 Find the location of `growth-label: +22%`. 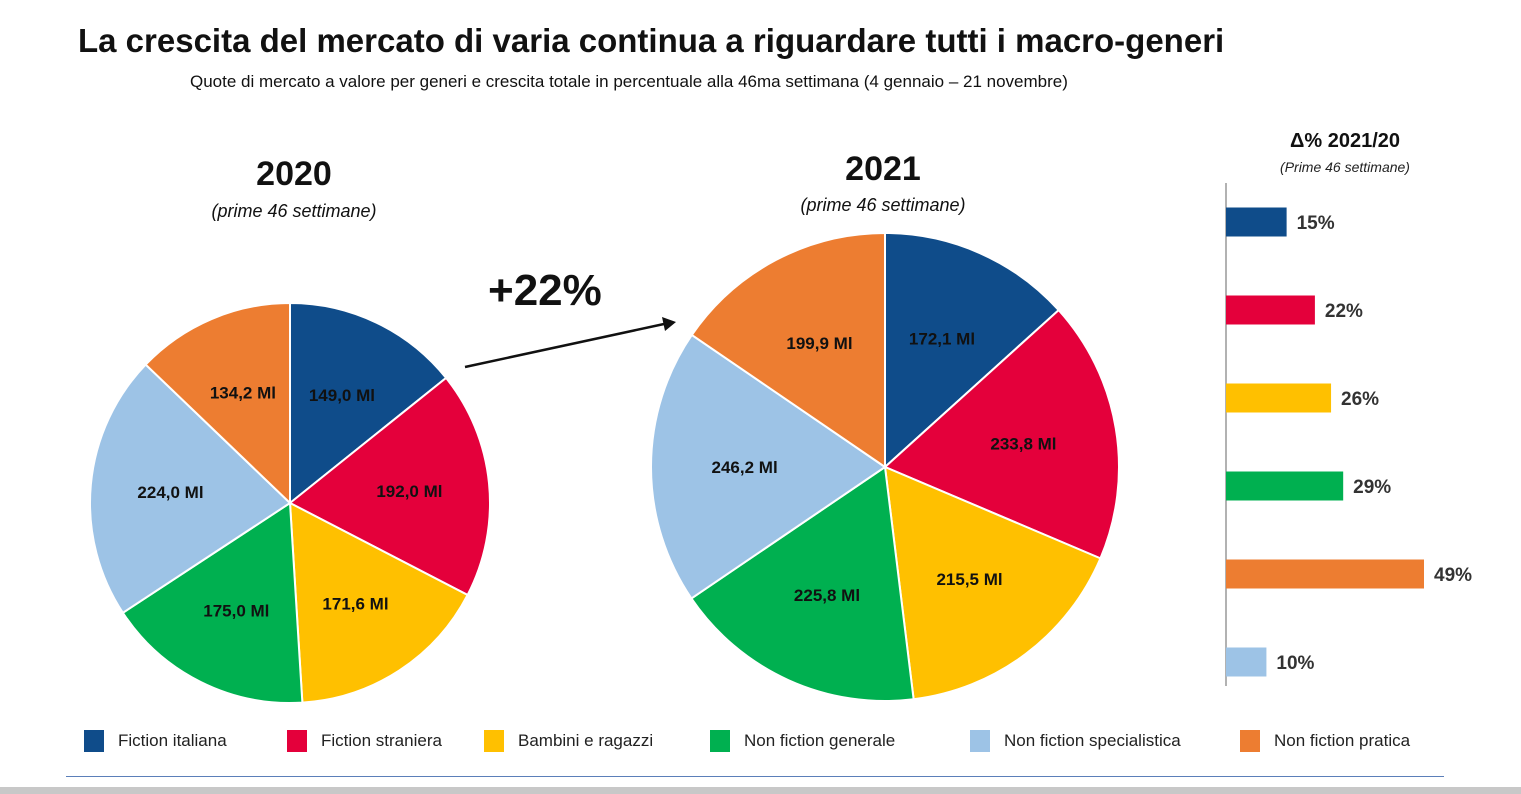

growth-label: +22% is located at coordinates (545, 290).